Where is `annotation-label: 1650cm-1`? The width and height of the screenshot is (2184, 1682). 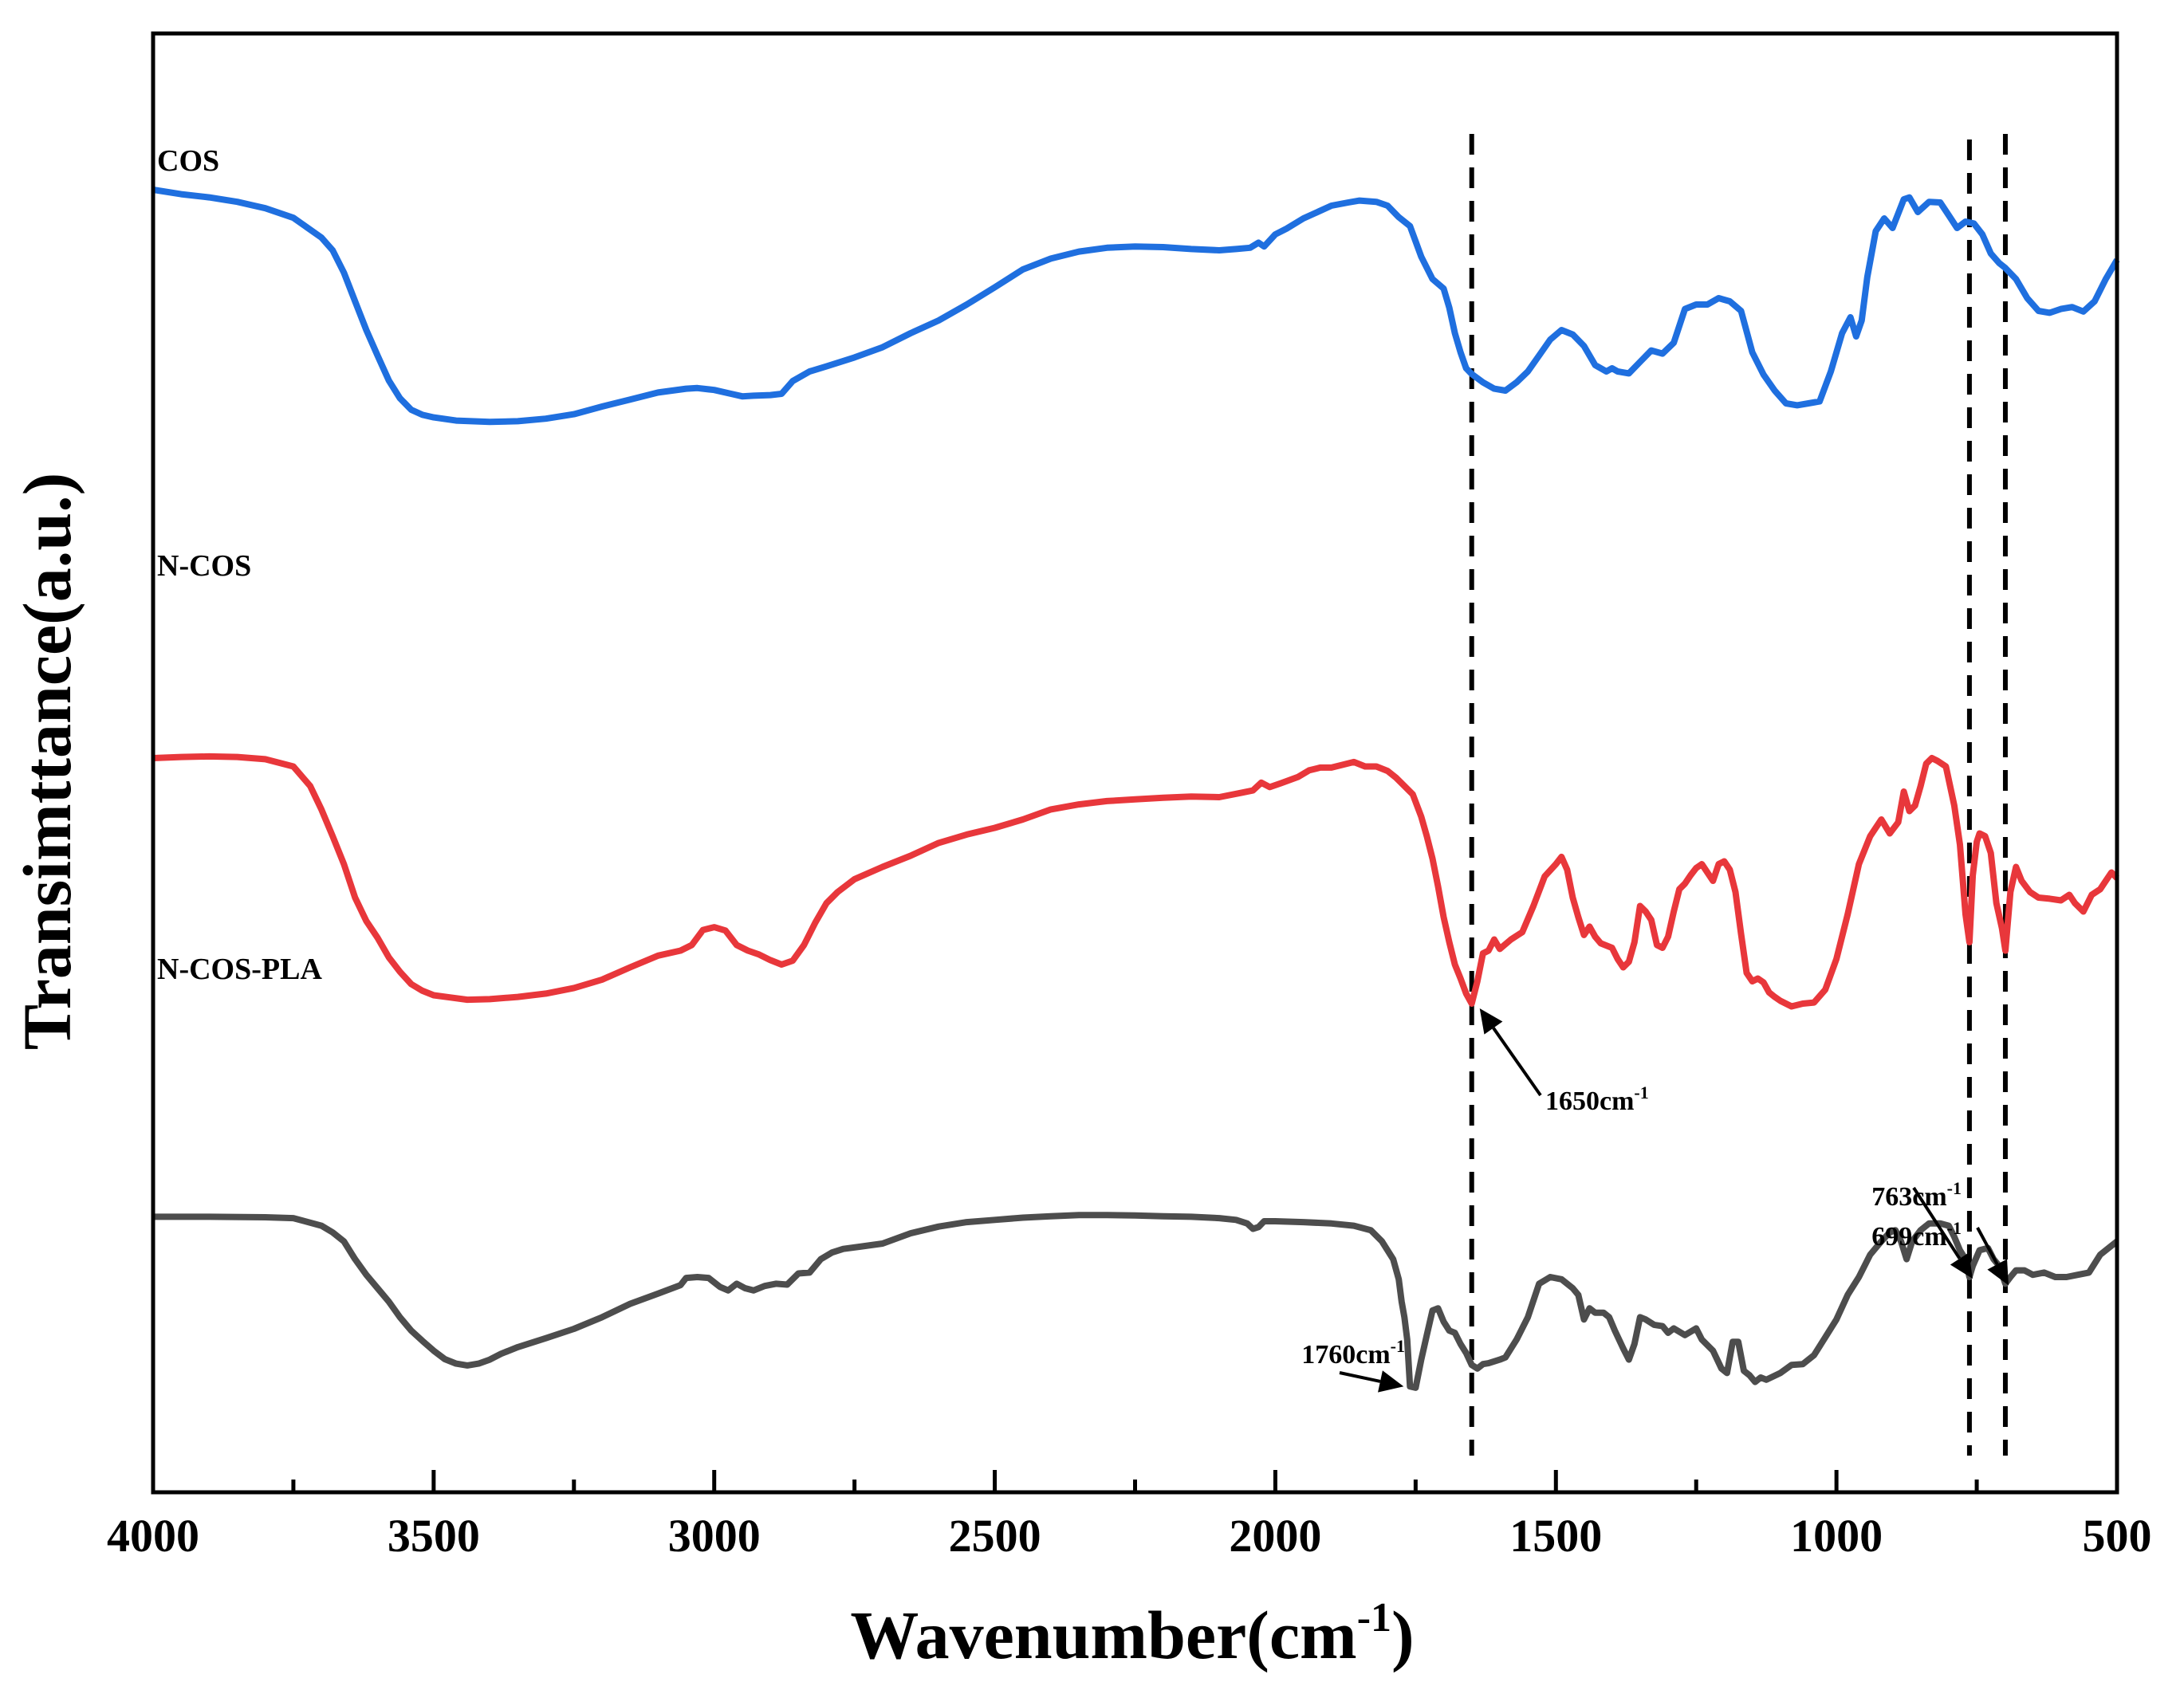
annotation-label: 1650cm-1 is located at coordinates (1597, 1100).